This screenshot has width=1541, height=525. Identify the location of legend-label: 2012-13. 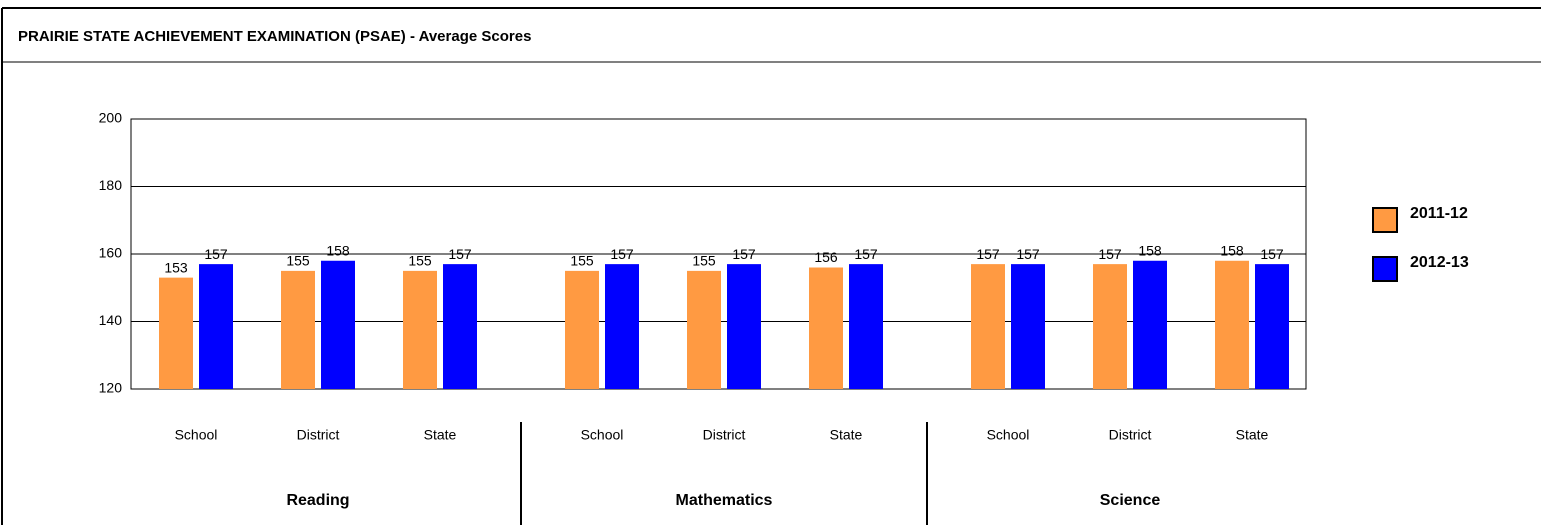
(1439, 262).